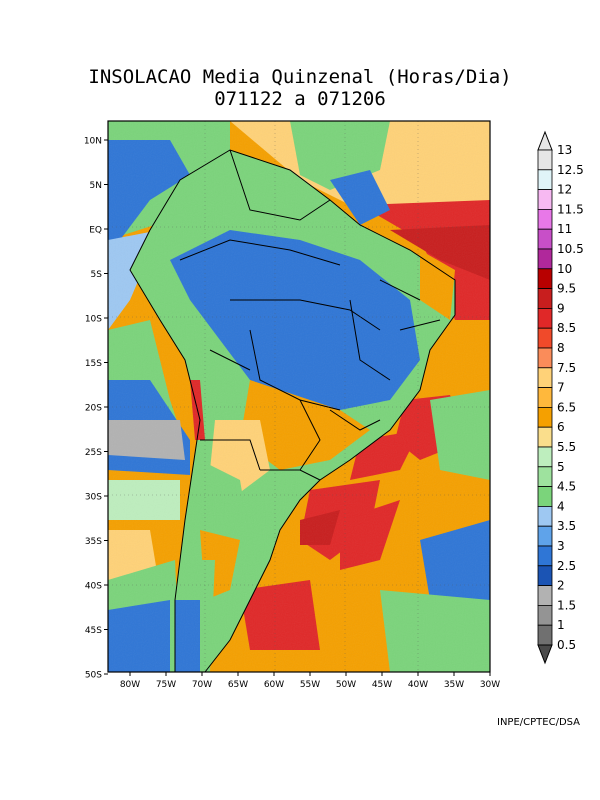 This screenshot has width=600, height=800. I want to click on colorbar-bottom-arrow, so click(545, 654).